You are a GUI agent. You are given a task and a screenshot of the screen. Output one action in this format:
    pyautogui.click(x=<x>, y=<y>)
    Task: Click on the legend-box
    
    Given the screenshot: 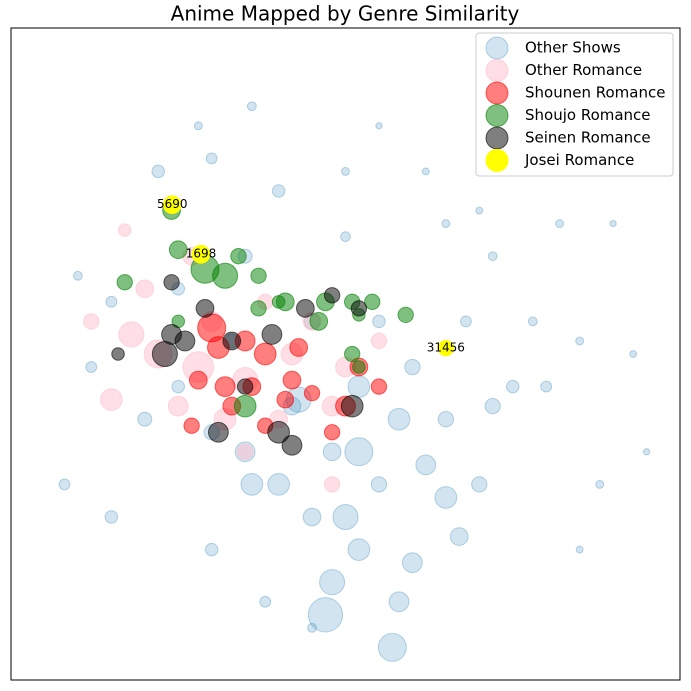 What is the action you would take?
    pyautogui.click(x=574, y=104)
    